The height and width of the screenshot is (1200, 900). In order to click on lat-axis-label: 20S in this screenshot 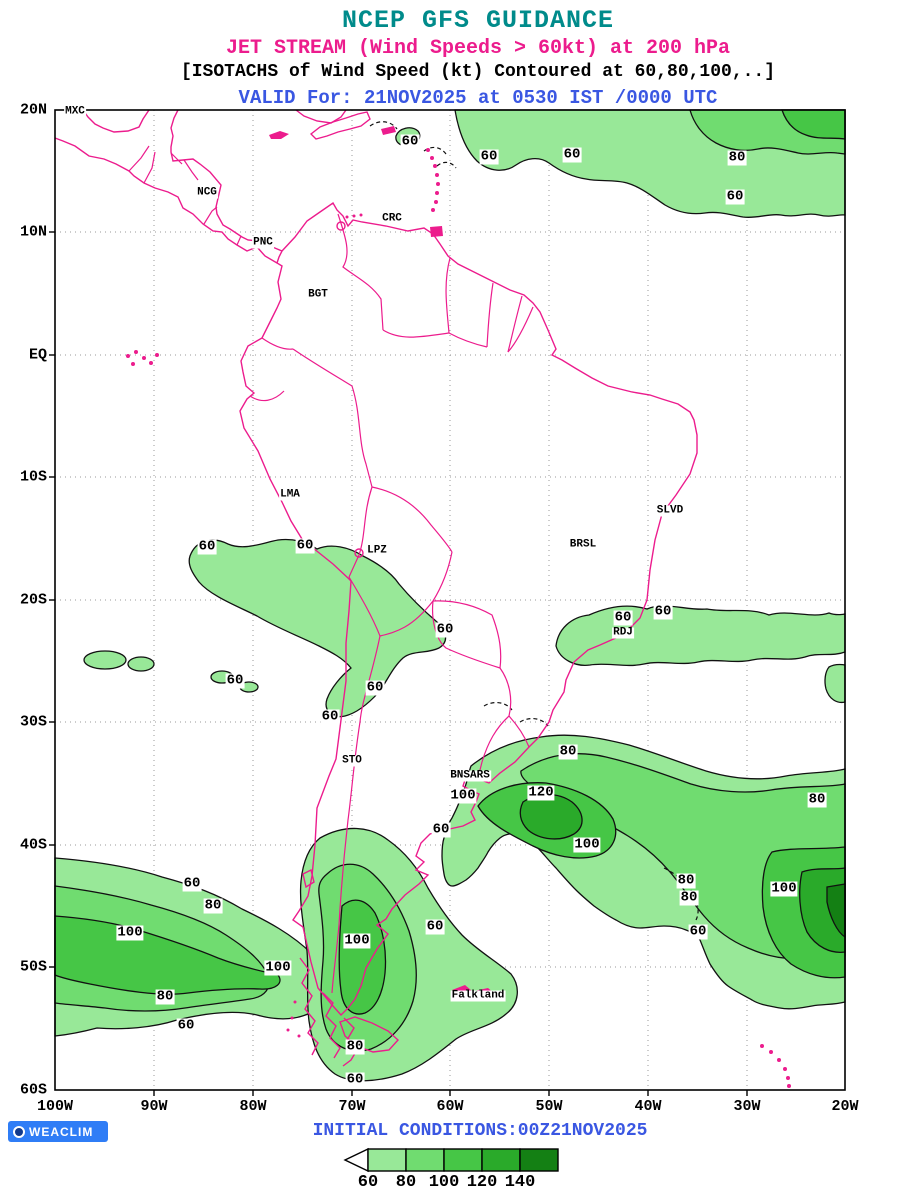, I will do `click(33, 600)`.